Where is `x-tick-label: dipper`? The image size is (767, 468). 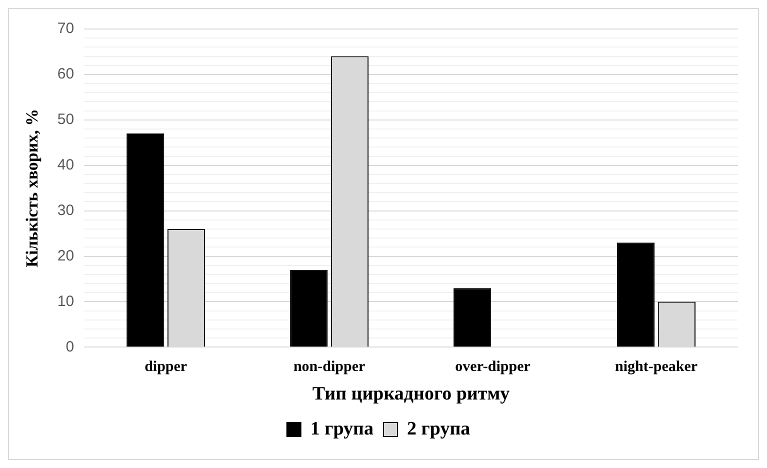 x-tick-label: dipper is located at coordinates (166, 367).